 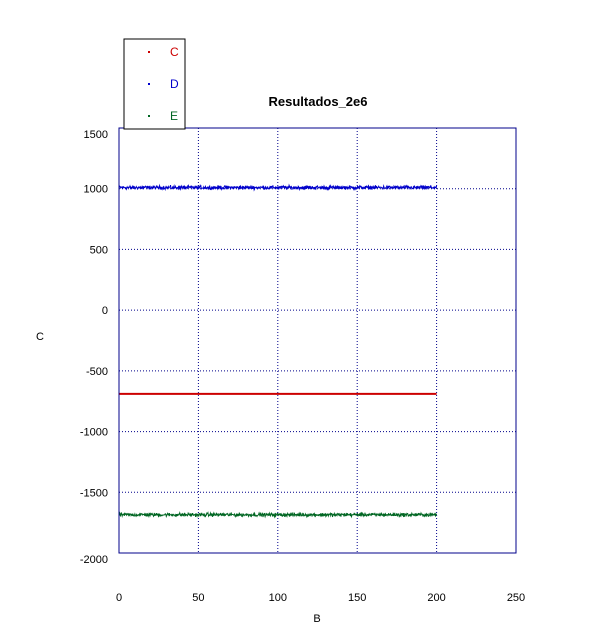 I want to click on x-tick-label: 200, so click(x=436, y=598).